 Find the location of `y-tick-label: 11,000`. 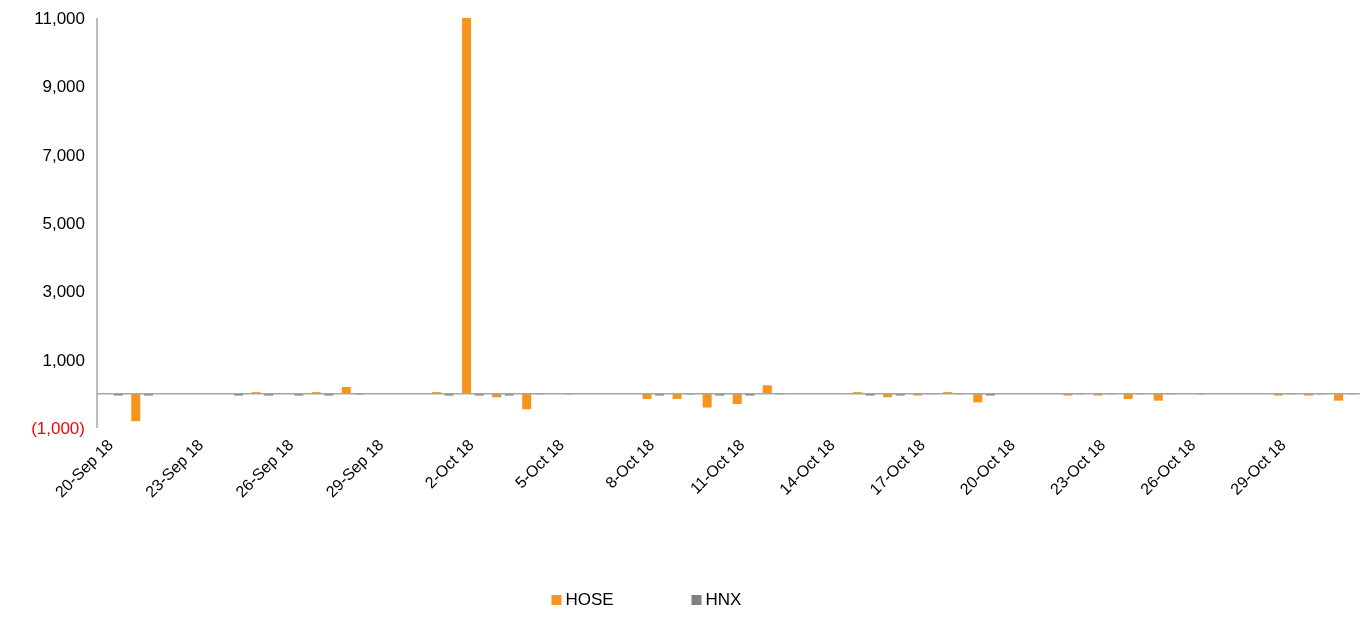

y-tick-label: 11,000 is located at coordinates (59, 18).